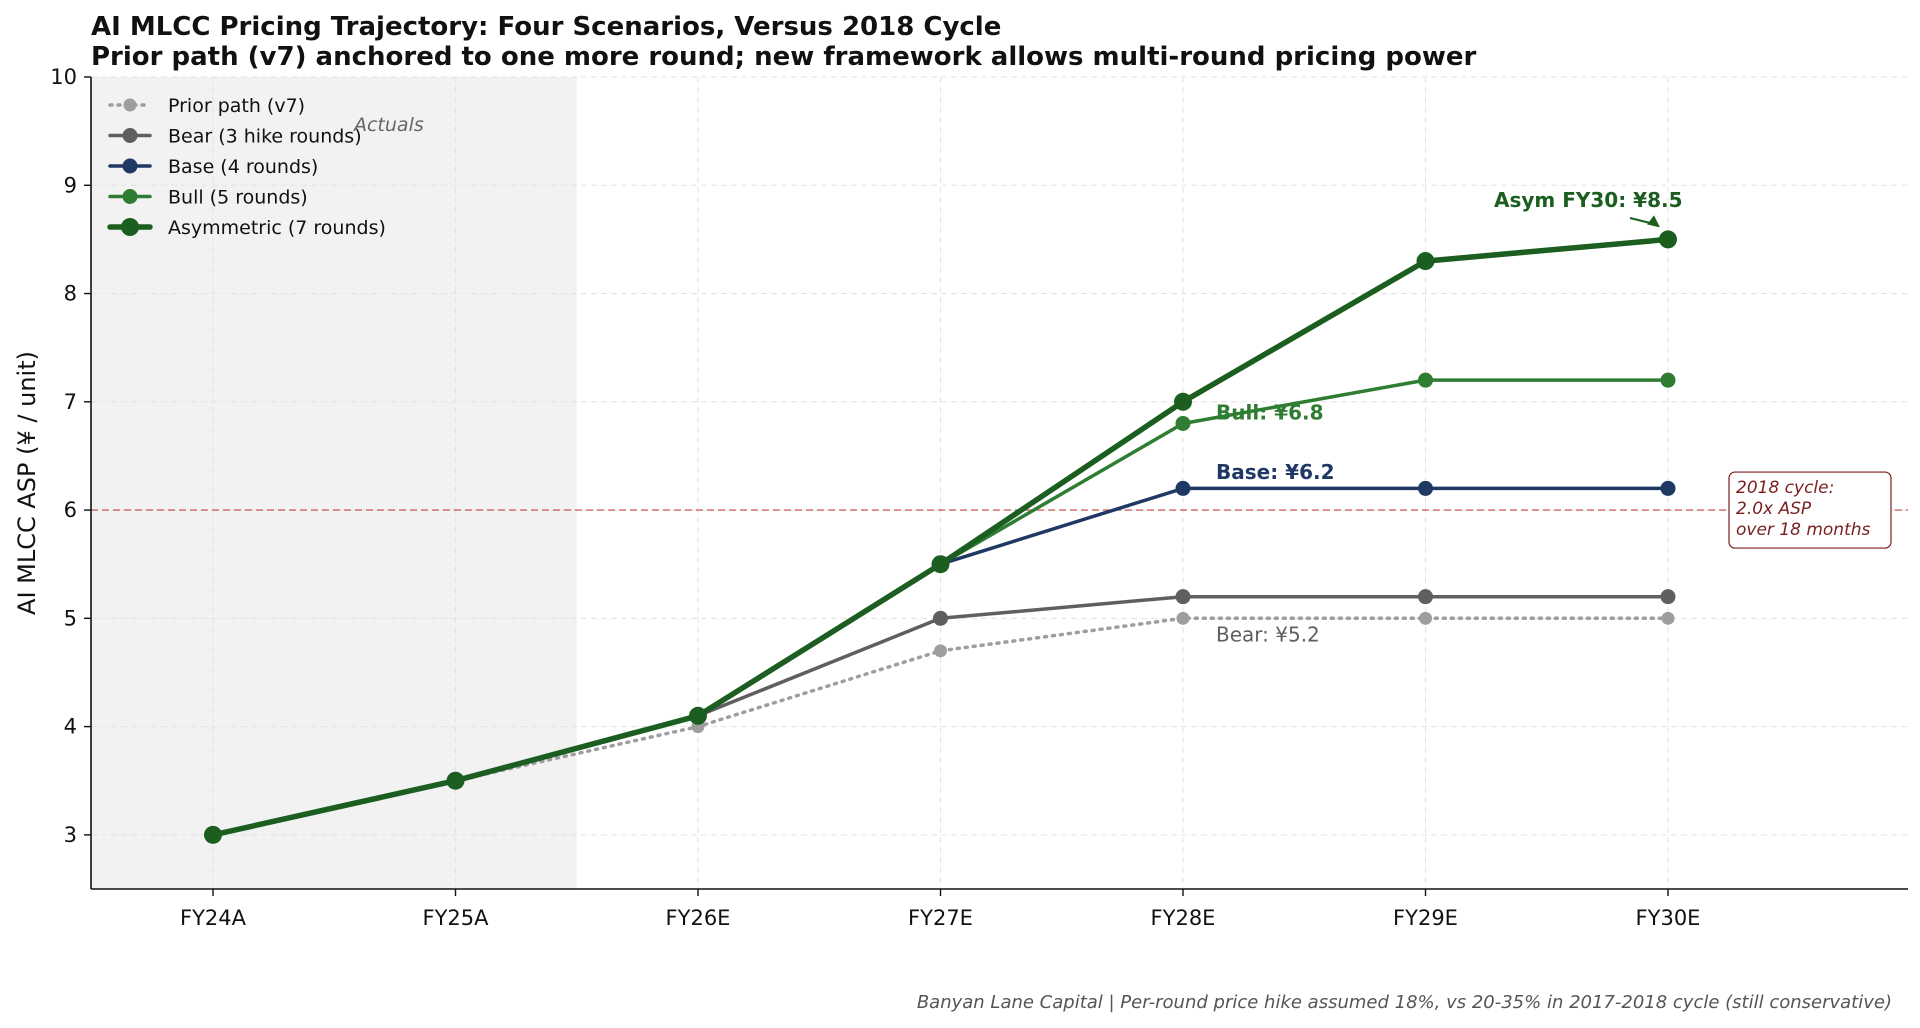 The image size is (1920, 1028). Describe the element at coordinates (243, 167) in the screenshot. I see `legend-label: Base (4 rounds)` at that location.